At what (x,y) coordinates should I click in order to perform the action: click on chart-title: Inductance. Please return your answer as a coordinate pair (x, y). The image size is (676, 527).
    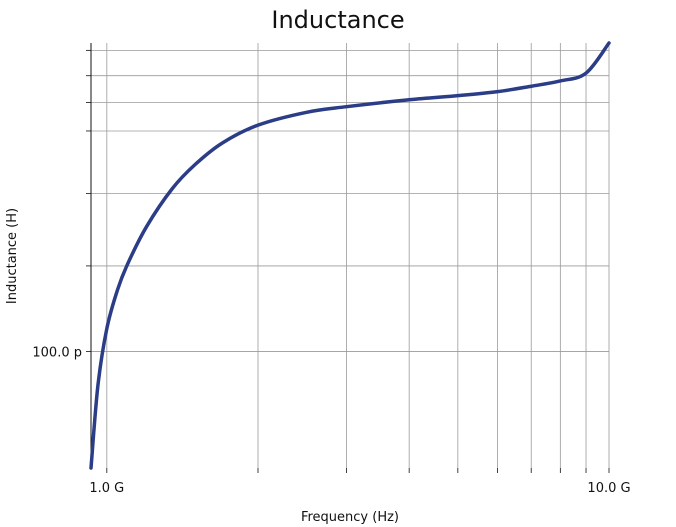
    Looking at the image, I should click on (338, 20).